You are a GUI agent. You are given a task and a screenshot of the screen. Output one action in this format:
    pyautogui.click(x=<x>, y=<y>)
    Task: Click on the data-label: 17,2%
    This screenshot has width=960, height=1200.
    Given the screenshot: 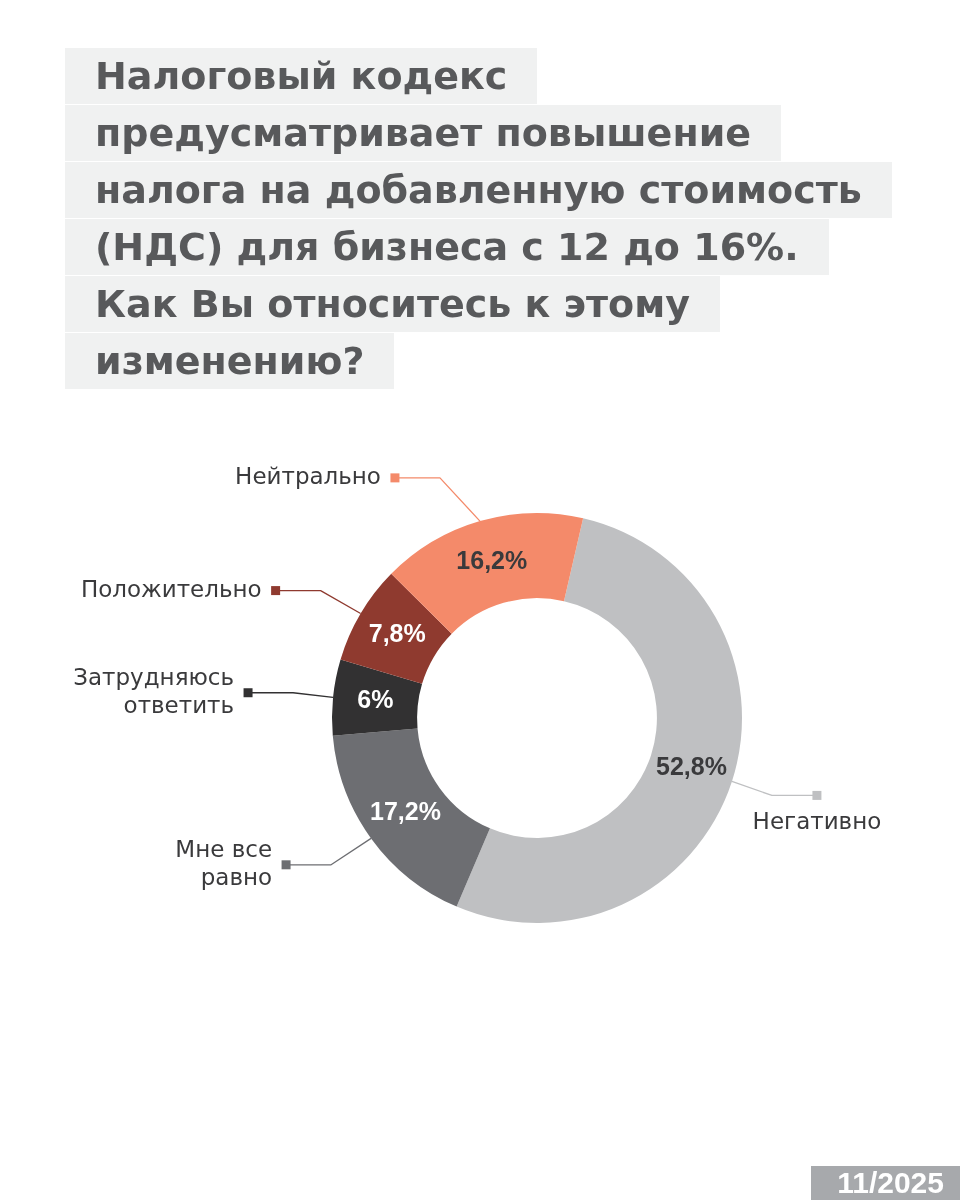 What is the action you would take?
    pyautogui.click(x=405, y=811)
    